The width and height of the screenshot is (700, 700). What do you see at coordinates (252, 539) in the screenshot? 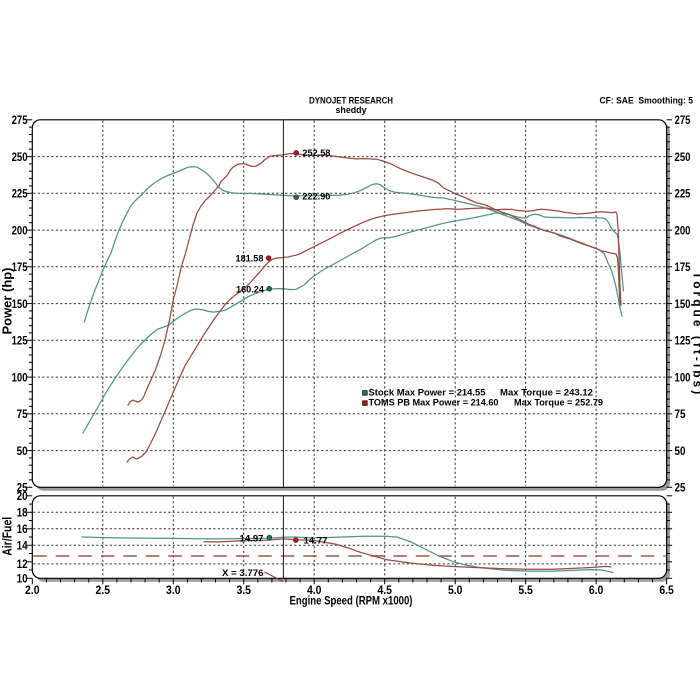
I see `svg-text: 14.97` at bounding box center [252, 539].